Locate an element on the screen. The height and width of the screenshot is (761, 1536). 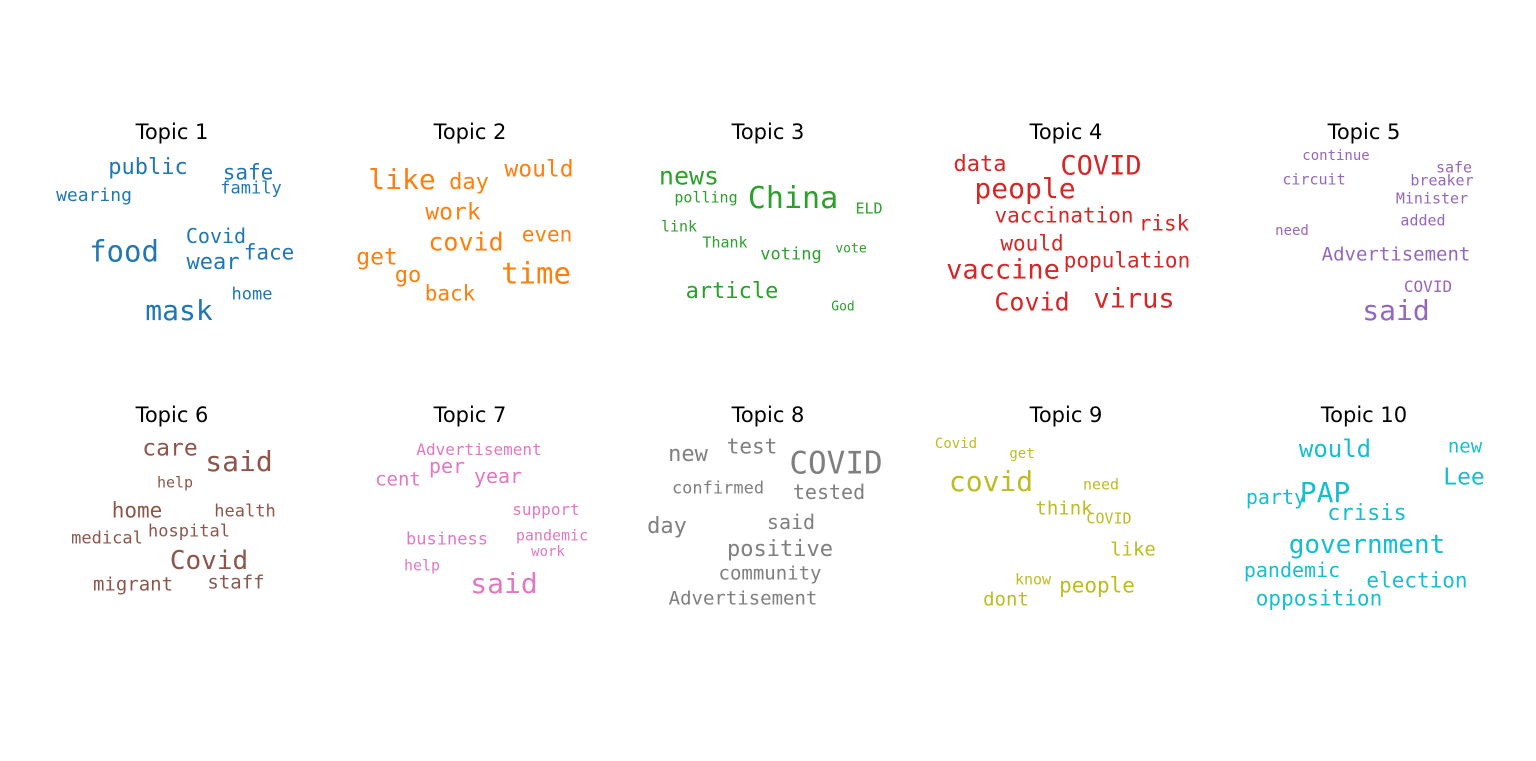
topic-title: Topic 7 is located at coordinates (470, 415).